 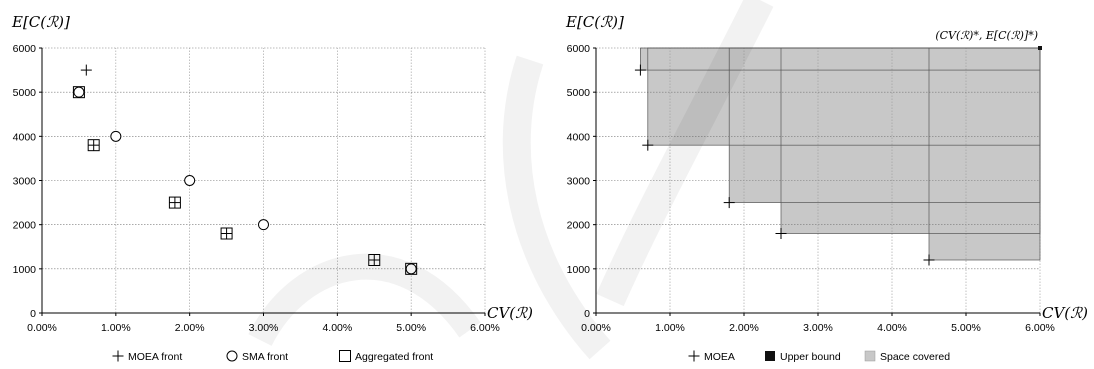 I want to click on legend-upper-bound-icon, so click(x=770, y=356).